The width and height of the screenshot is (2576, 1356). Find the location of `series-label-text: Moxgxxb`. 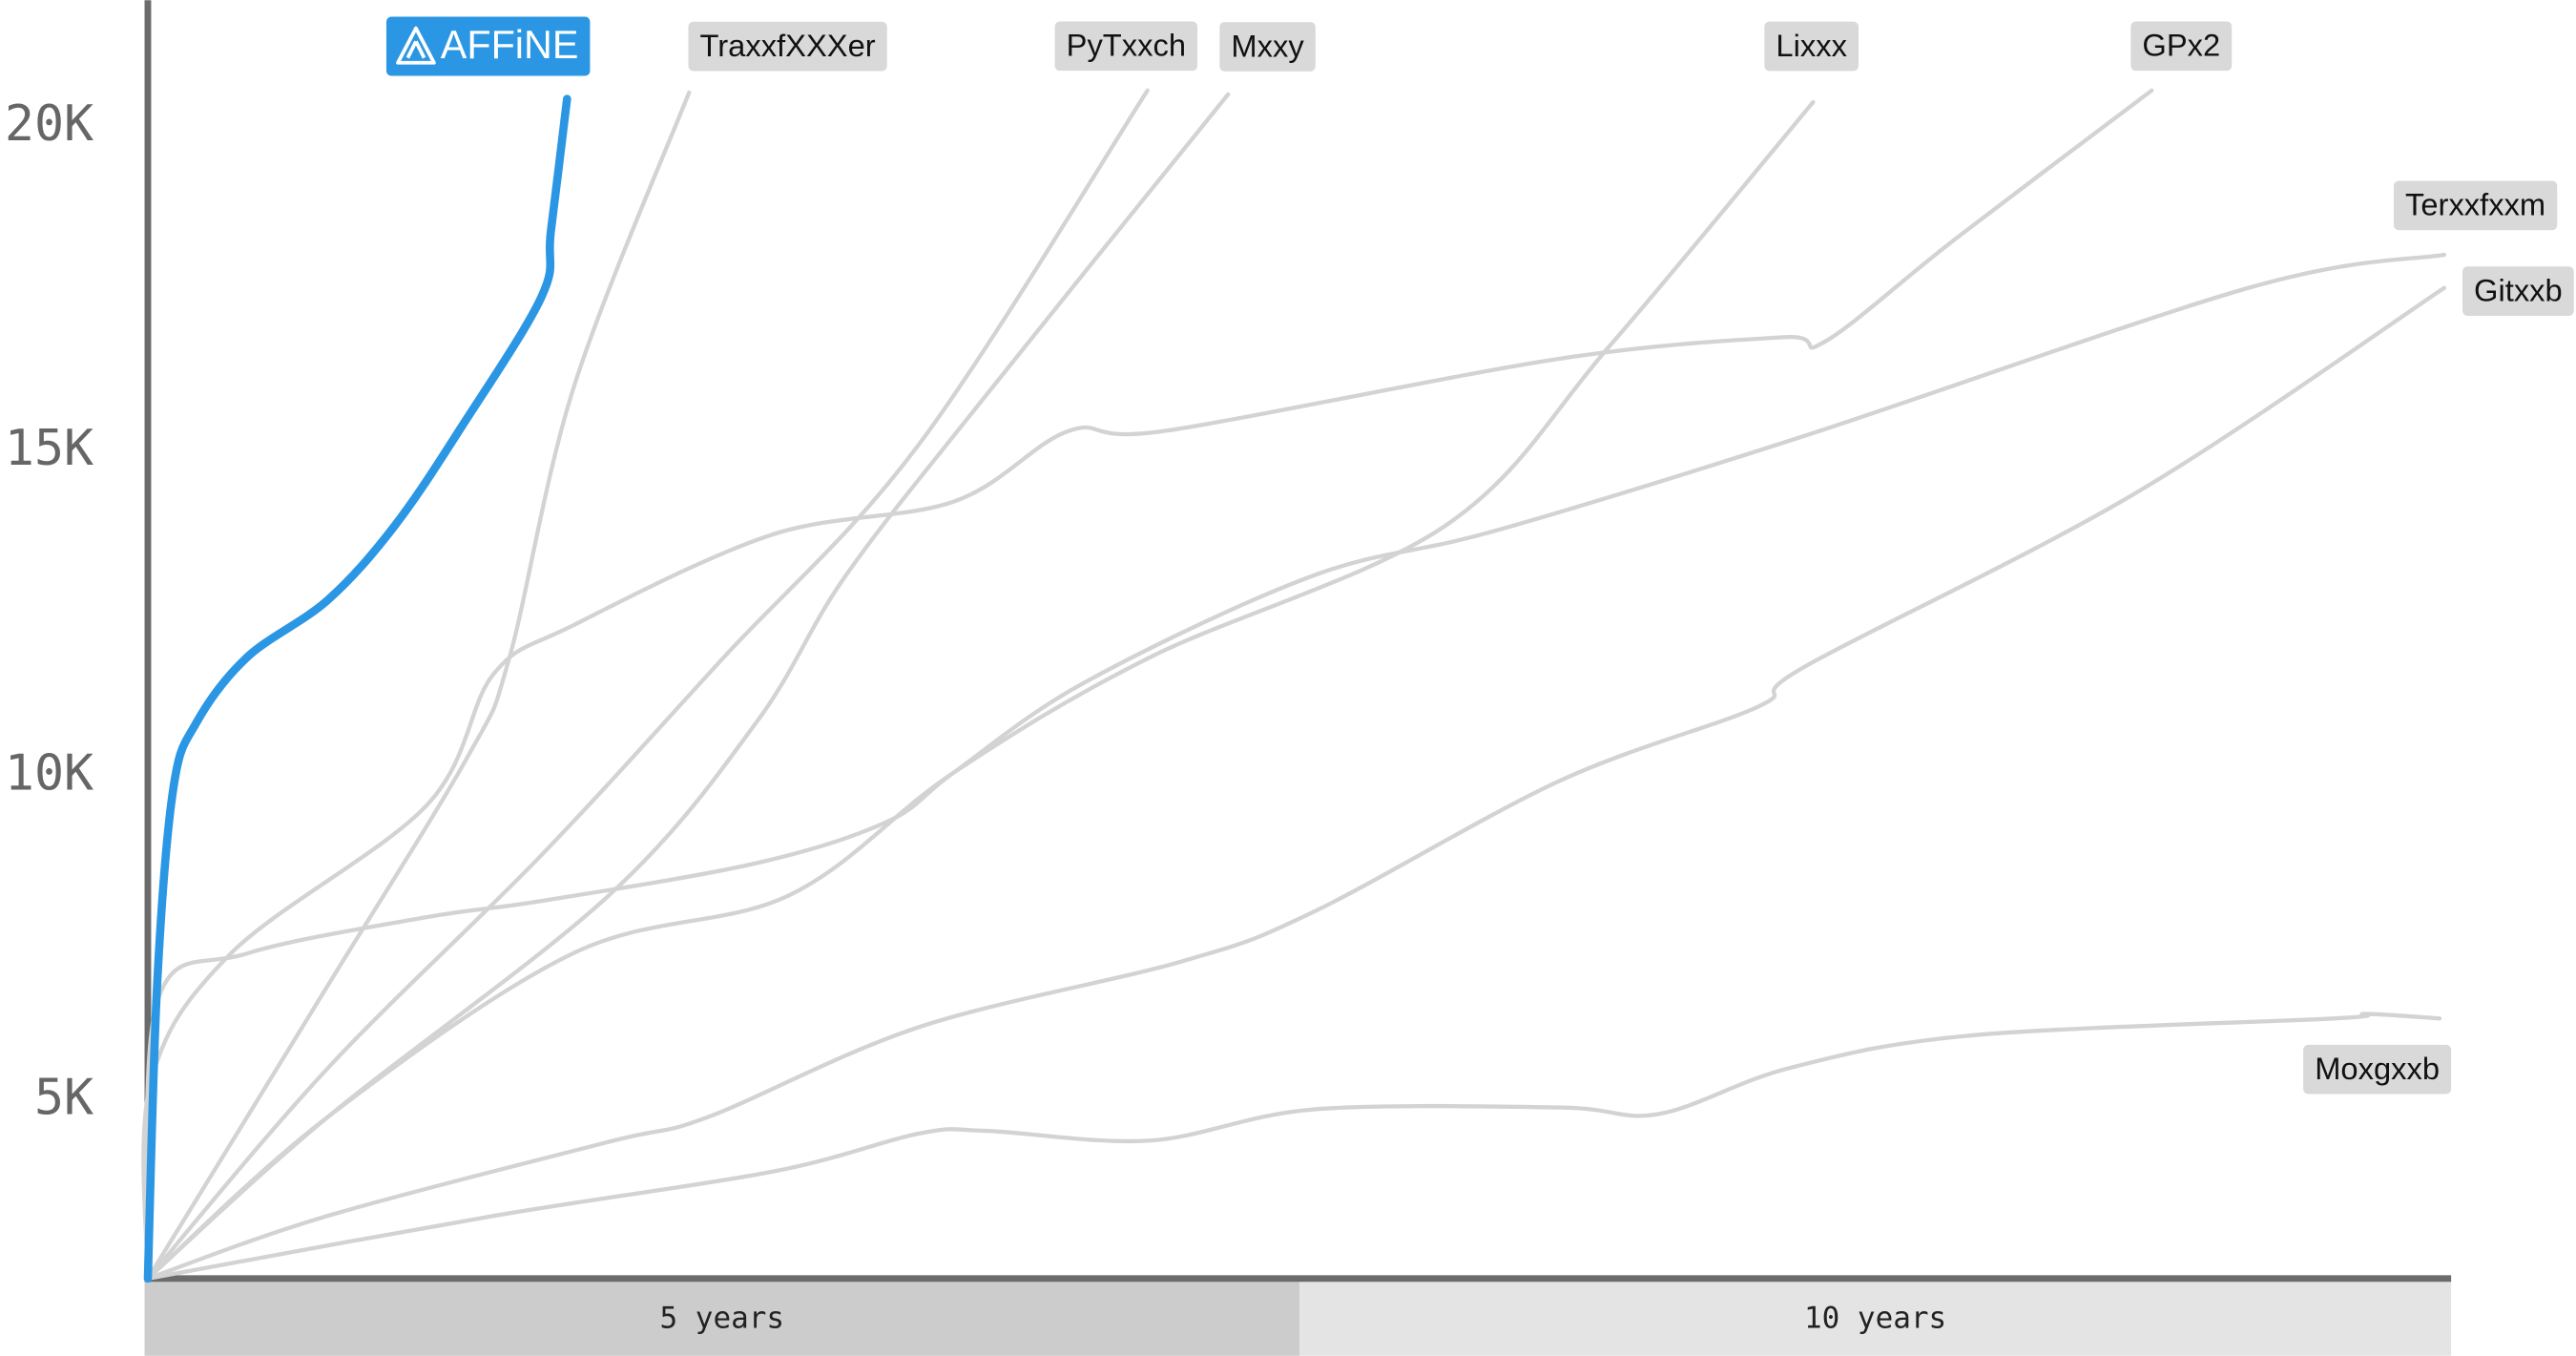

series-label-text: Moxgxxb is located at coordinates (2377, 1068).